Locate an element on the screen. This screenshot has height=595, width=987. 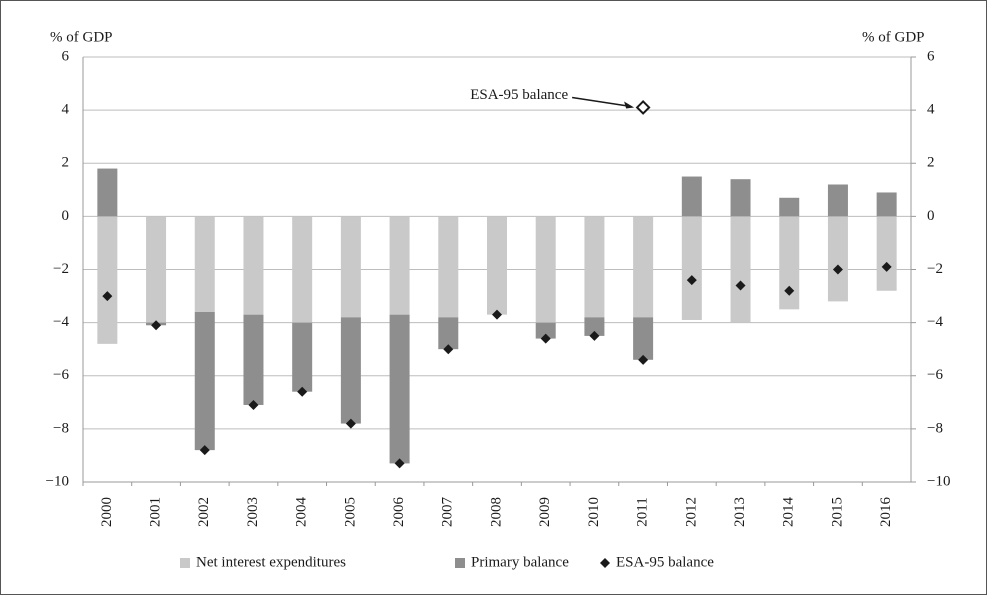
x-tick-label: 2000 is located at coordinates (107, 512).